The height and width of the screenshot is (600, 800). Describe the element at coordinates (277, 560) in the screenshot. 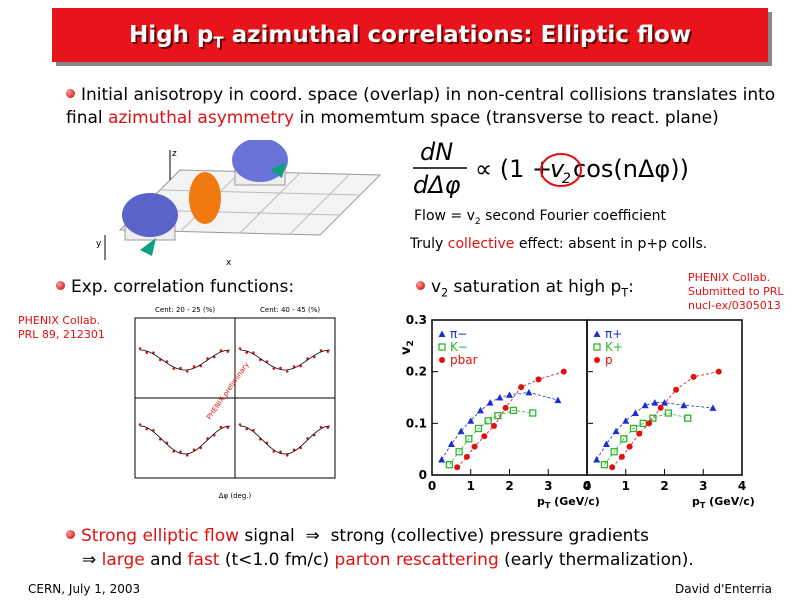

I see `text: (t<1.0 fm/c)` at that location.